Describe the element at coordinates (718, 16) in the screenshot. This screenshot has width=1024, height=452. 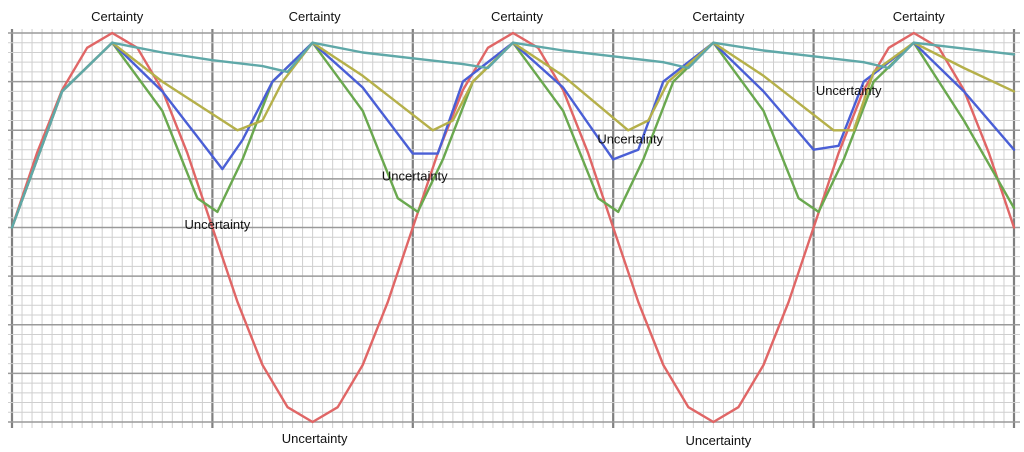
I see `certainty-label-4: Certainty` at that location.